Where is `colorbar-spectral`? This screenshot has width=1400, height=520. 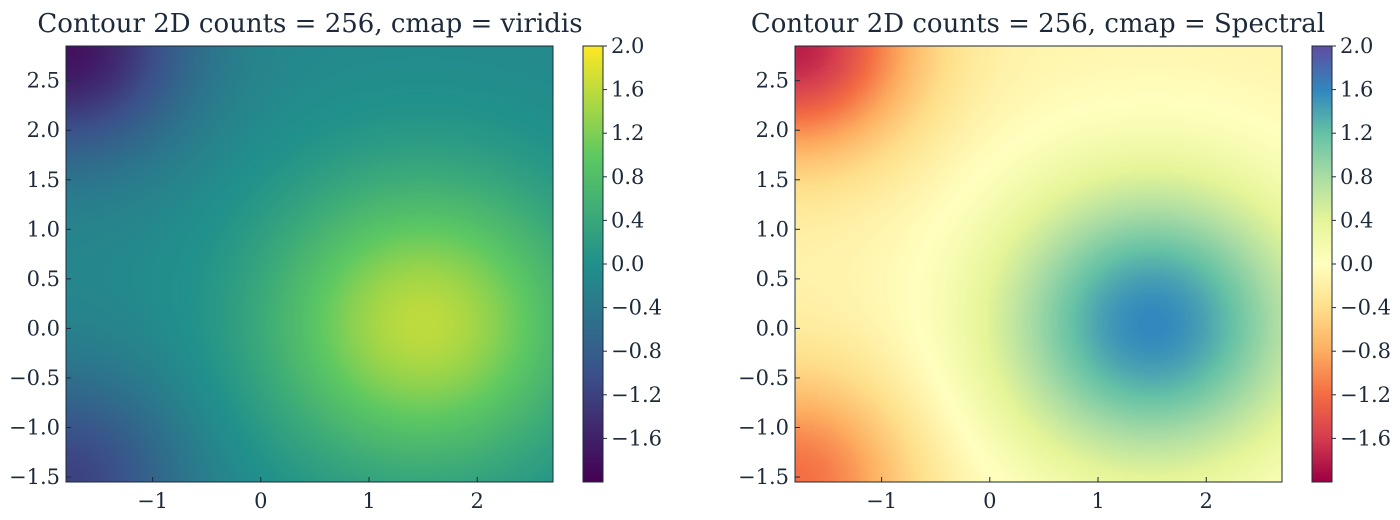 colorbar-spectral is located at coordinates (1322, 264).